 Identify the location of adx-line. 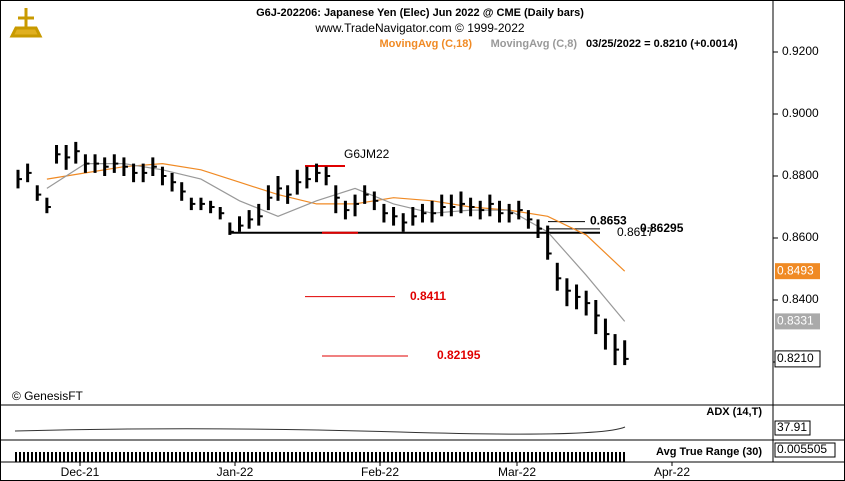
(320, 430).